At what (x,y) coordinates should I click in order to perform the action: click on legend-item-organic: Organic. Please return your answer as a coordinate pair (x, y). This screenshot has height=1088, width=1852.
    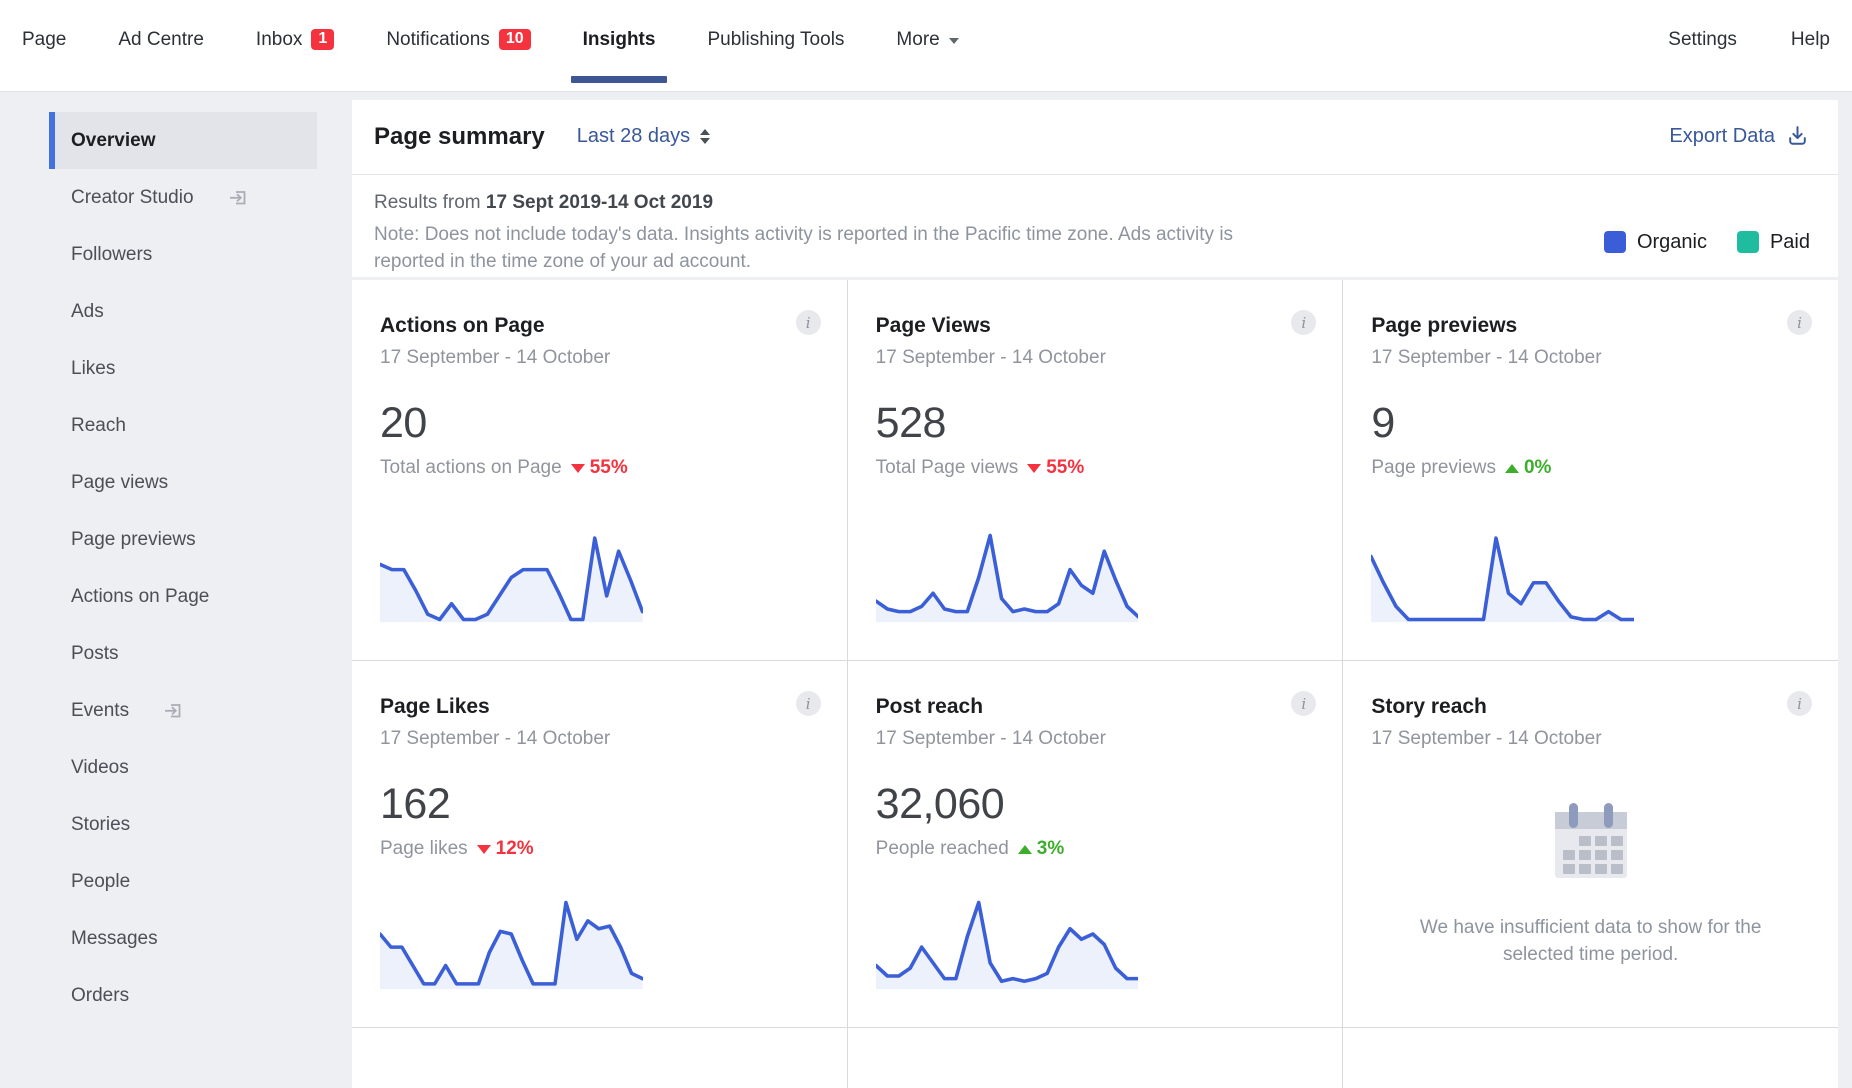
    Looking at the image, I should click on (1655, 242).